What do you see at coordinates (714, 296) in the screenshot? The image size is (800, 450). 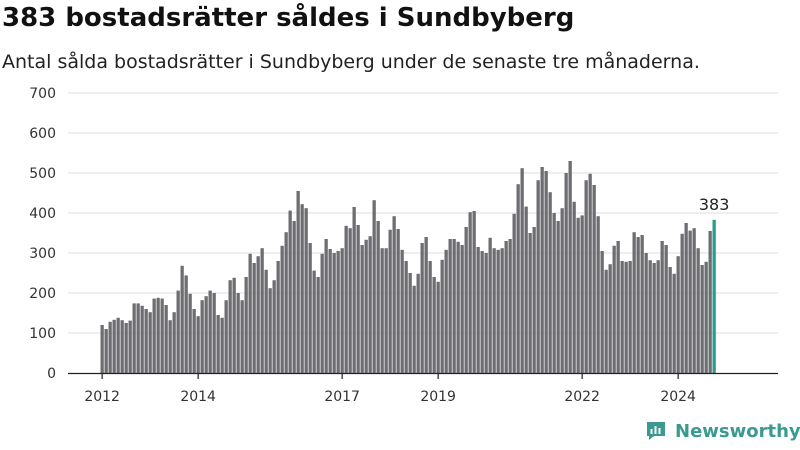 I see `bar-latest` at bounding box center [714, 296].